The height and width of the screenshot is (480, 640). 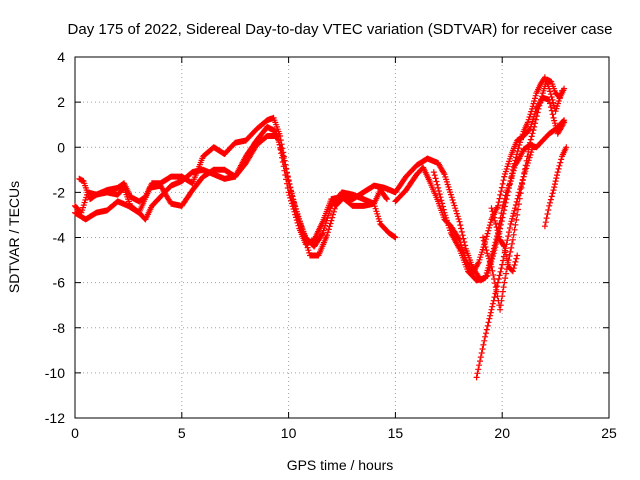 I want to click on x-tick-label: 15, so click(x=396, y=433).